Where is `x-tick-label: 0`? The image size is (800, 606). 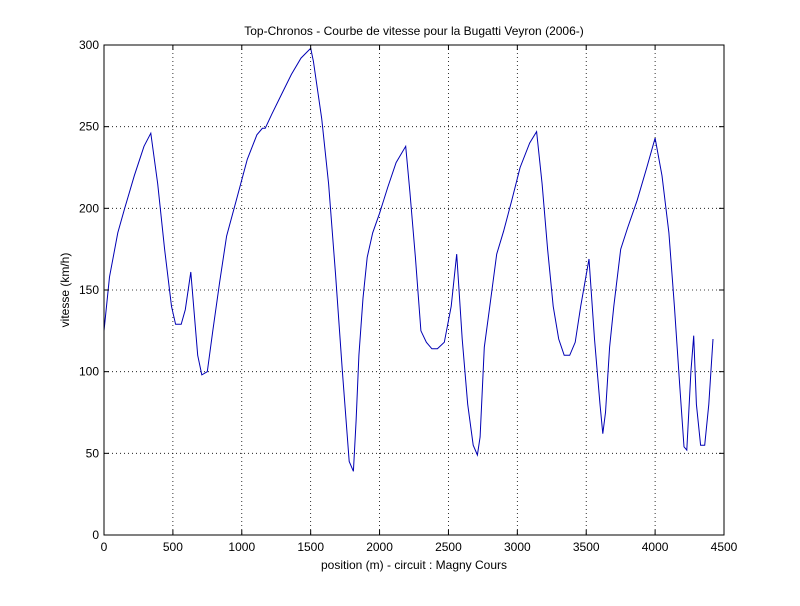 x-tick-label: 0 is located at coordinates (104, 547).